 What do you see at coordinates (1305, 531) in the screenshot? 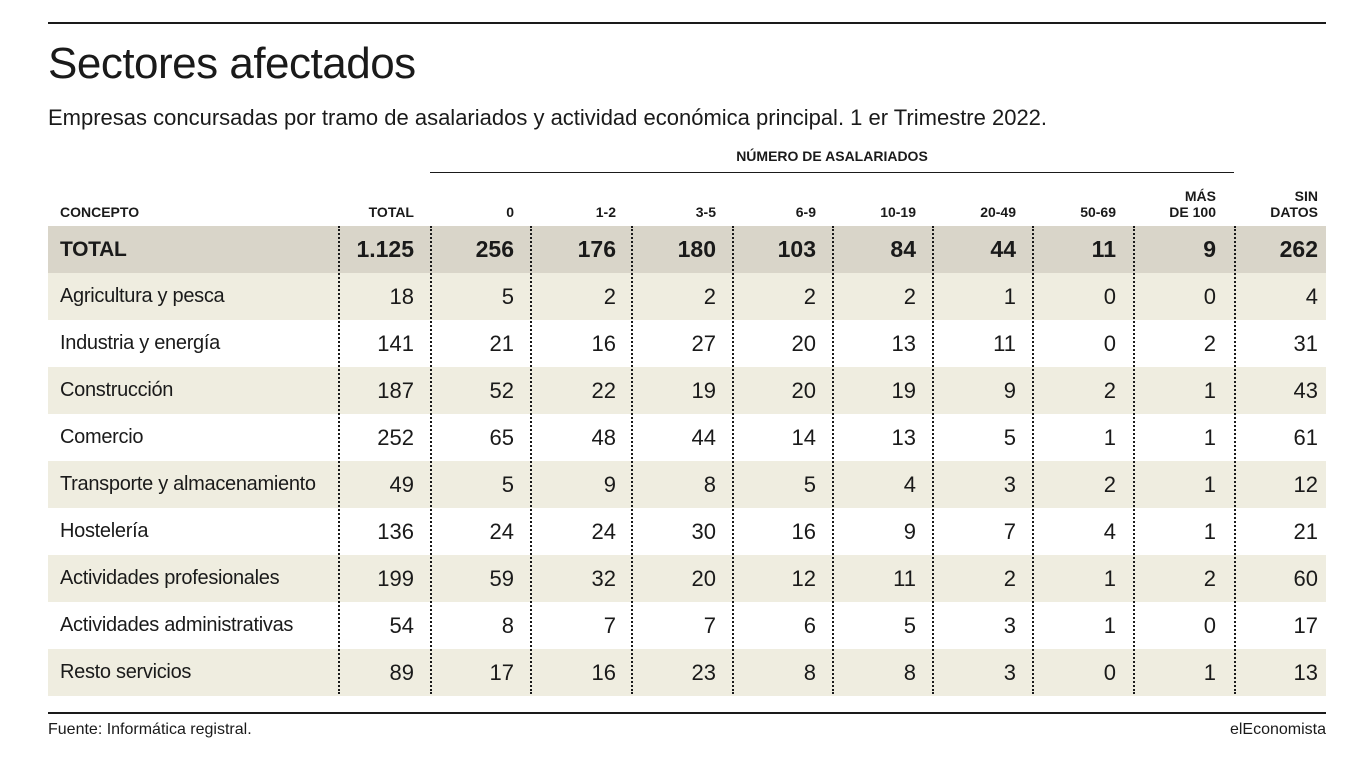
I see `table-cell: 21` at bounding box center [1305, 531].